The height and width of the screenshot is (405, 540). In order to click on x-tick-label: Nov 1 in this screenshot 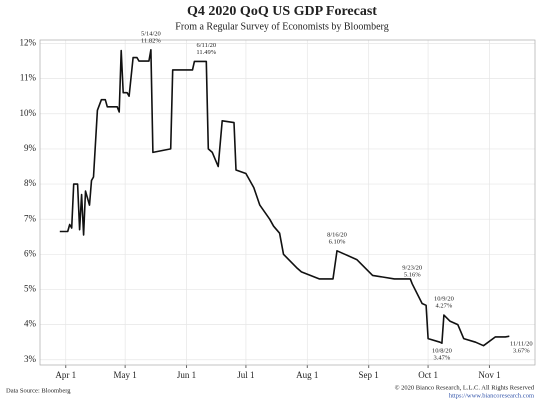, I will do `click(489, 375)`.